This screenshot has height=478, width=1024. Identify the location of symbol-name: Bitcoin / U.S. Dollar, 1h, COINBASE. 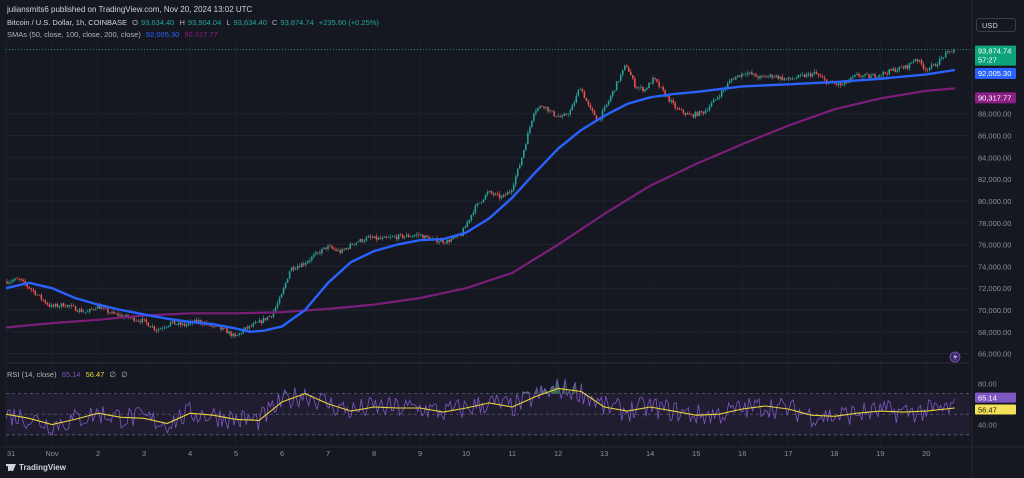
(67, 22).